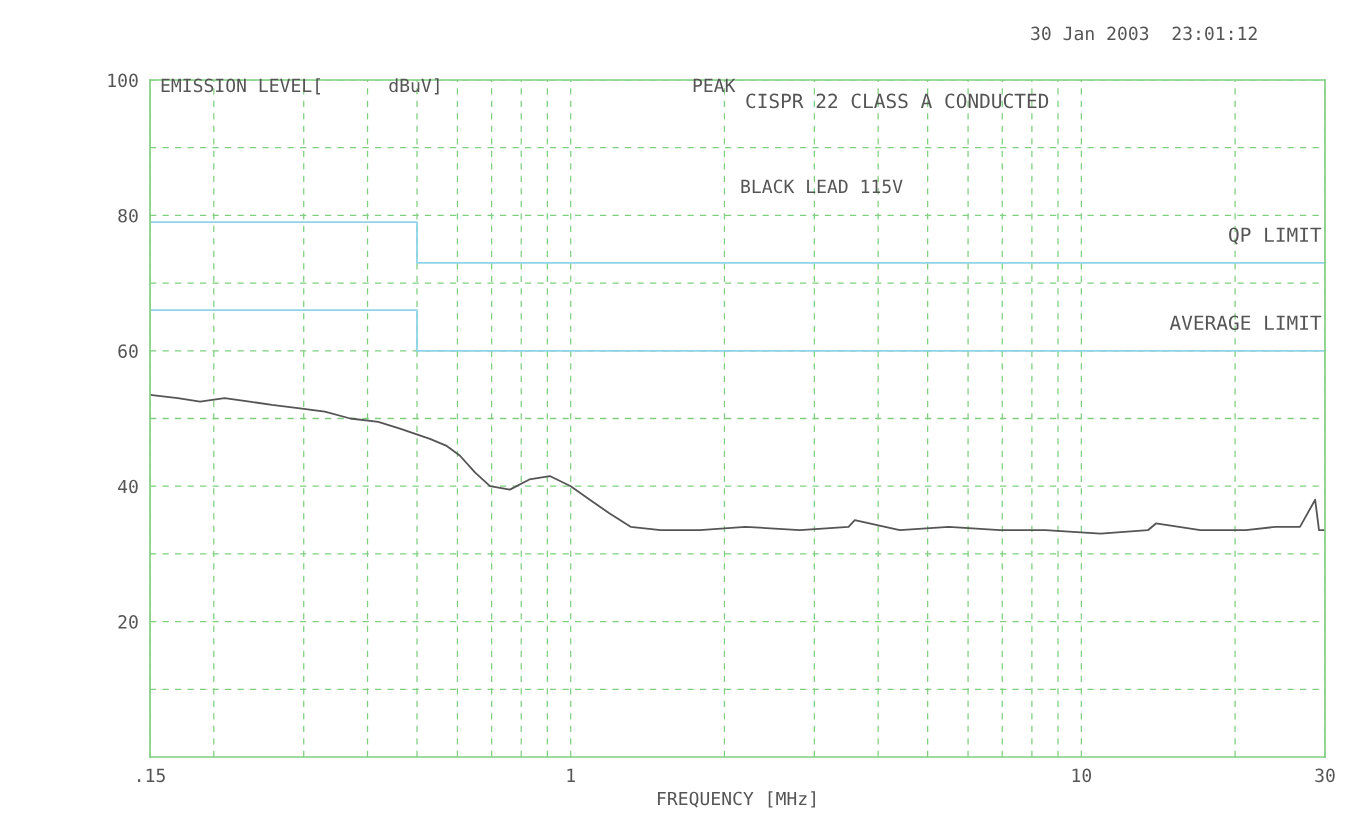 The height and width of the screenshot is (820, 1353). I want to click on annotation: CISPR 22 CLASS A CONDUCTED, so click(897, 101).